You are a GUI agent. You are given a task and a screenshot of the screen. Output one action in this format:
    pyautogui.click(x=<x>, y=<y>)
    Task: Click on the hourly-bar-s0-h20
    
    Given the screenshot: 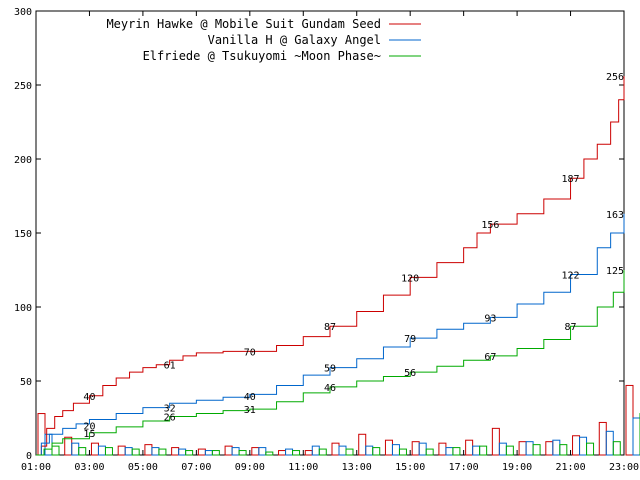 What is the action you would take?
    pyautogui.click(x=576, y=445)
    